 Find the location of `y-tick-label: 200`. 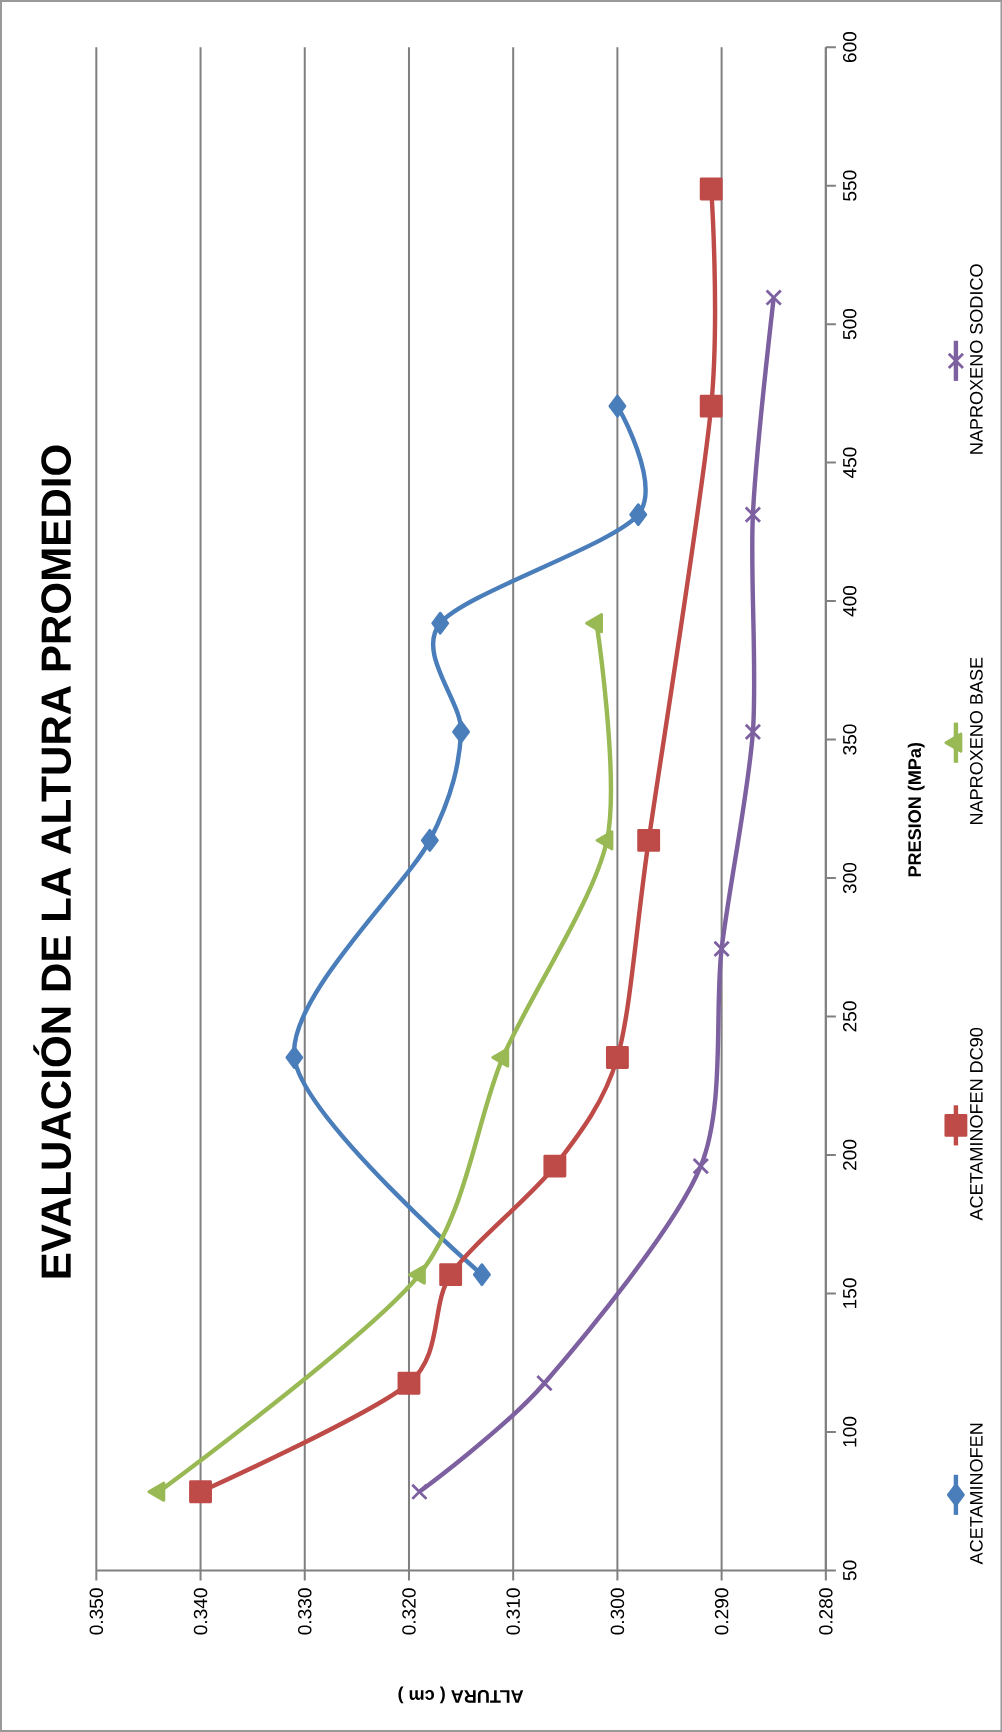

y-tick-label: 200 is located at coordinates (849, 1154).